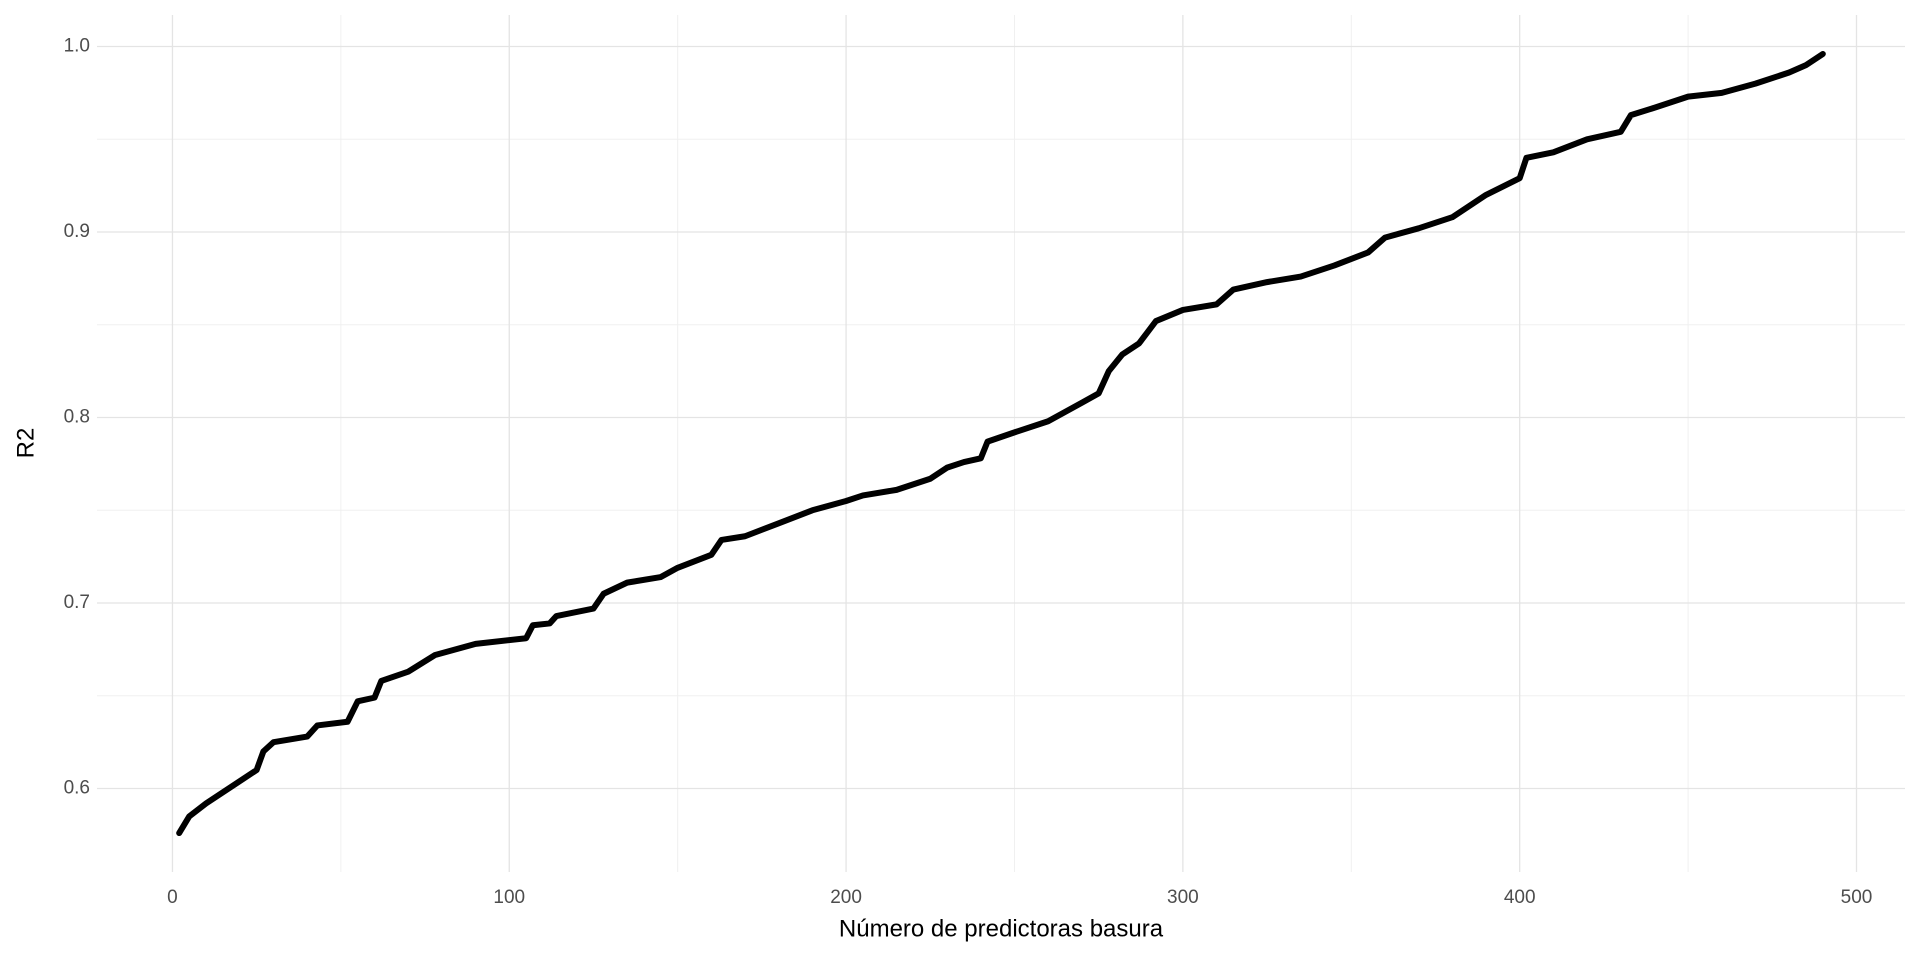 Image resolution: width=1920 pixels, height=960 pixels. What do you see at coordinates (77, 46) in the screenshot?
I see `y-tick-label: 1.0` at bounding box center [77, 46].